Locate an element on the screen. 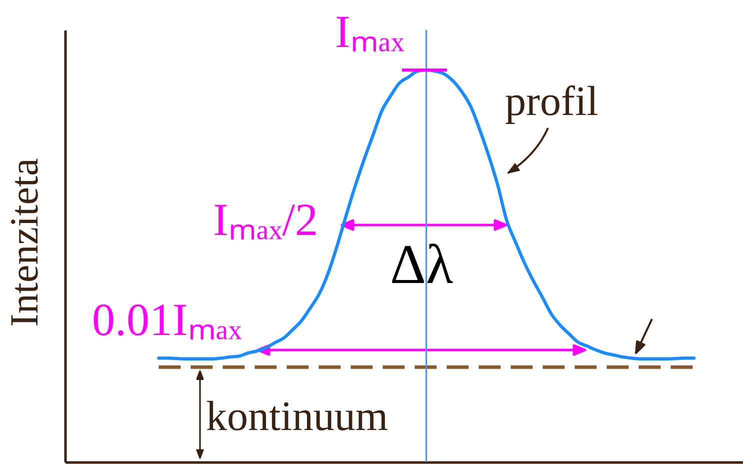 The width and height of the screenshot is (743, 464). annotation: 0.01Iₘₐₓ is located at coordinates (167, 319).